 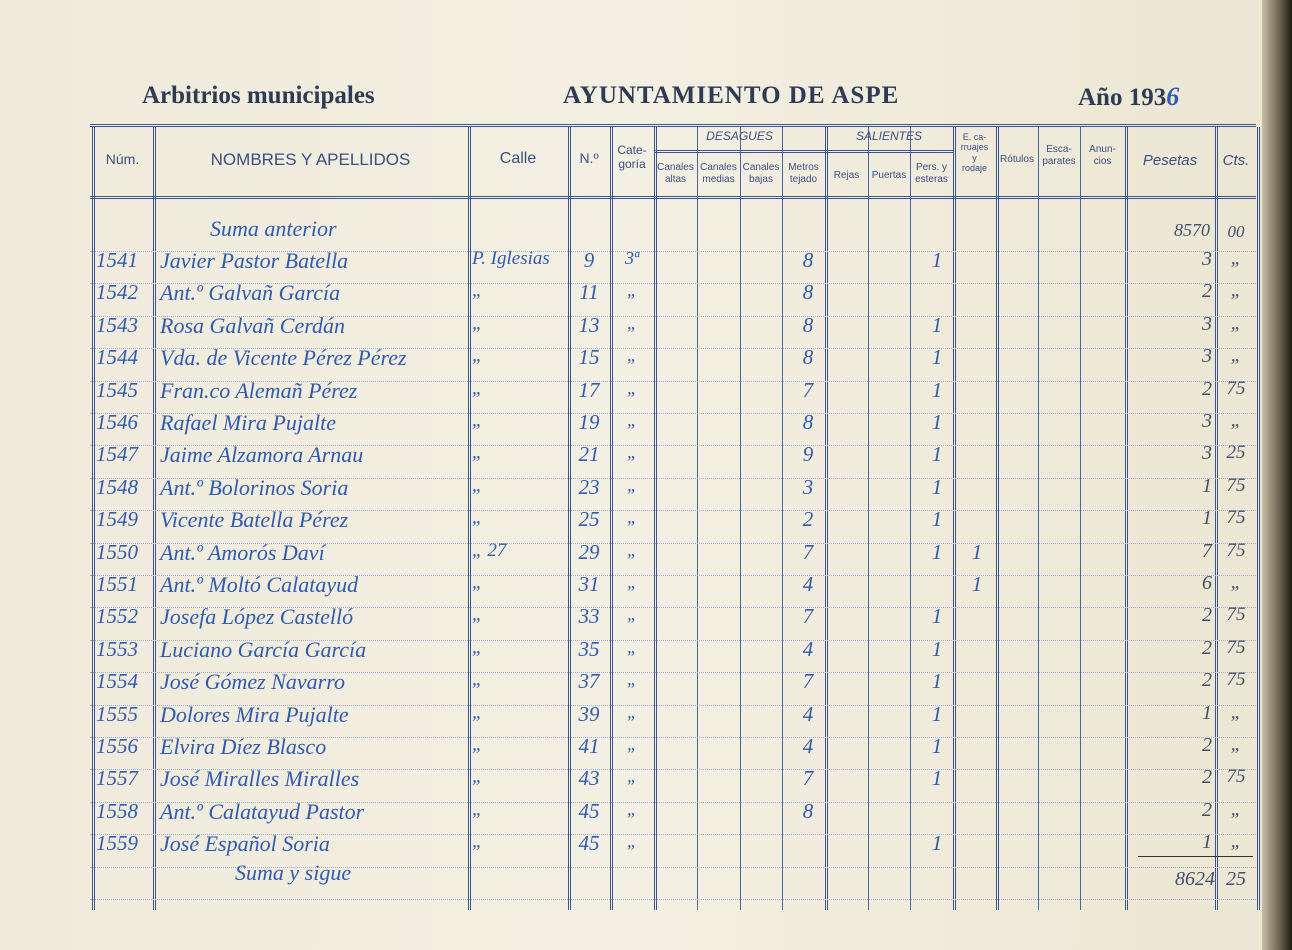 I want to click on row-name: Javier Pastor Batella, so click(x=254, y=260).